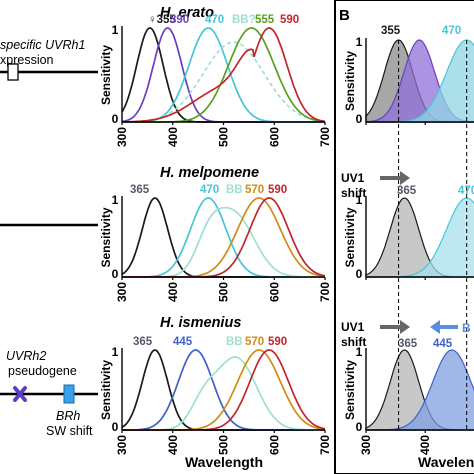  I want to click on brh-gene-box-icon, so click(69, 394).